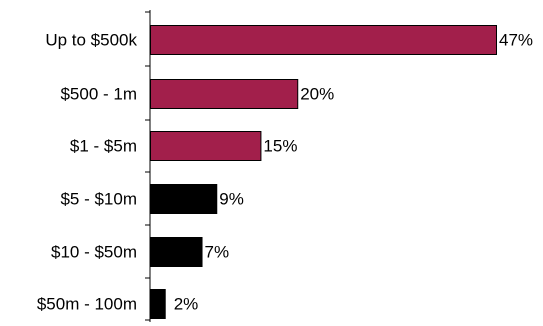  Describe the element at coordinates (317, 94) in the screenshot. I see `value-label: 20%` at that location.